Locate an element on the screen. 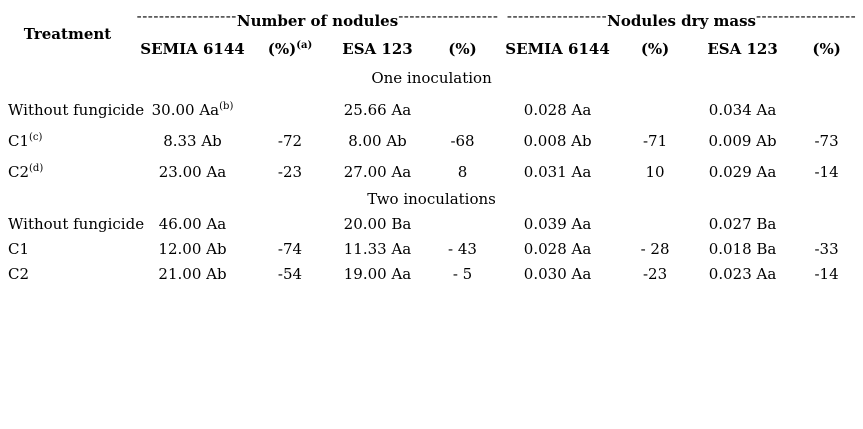  treatment-cell: C2 is located at coordinates (67, 273).